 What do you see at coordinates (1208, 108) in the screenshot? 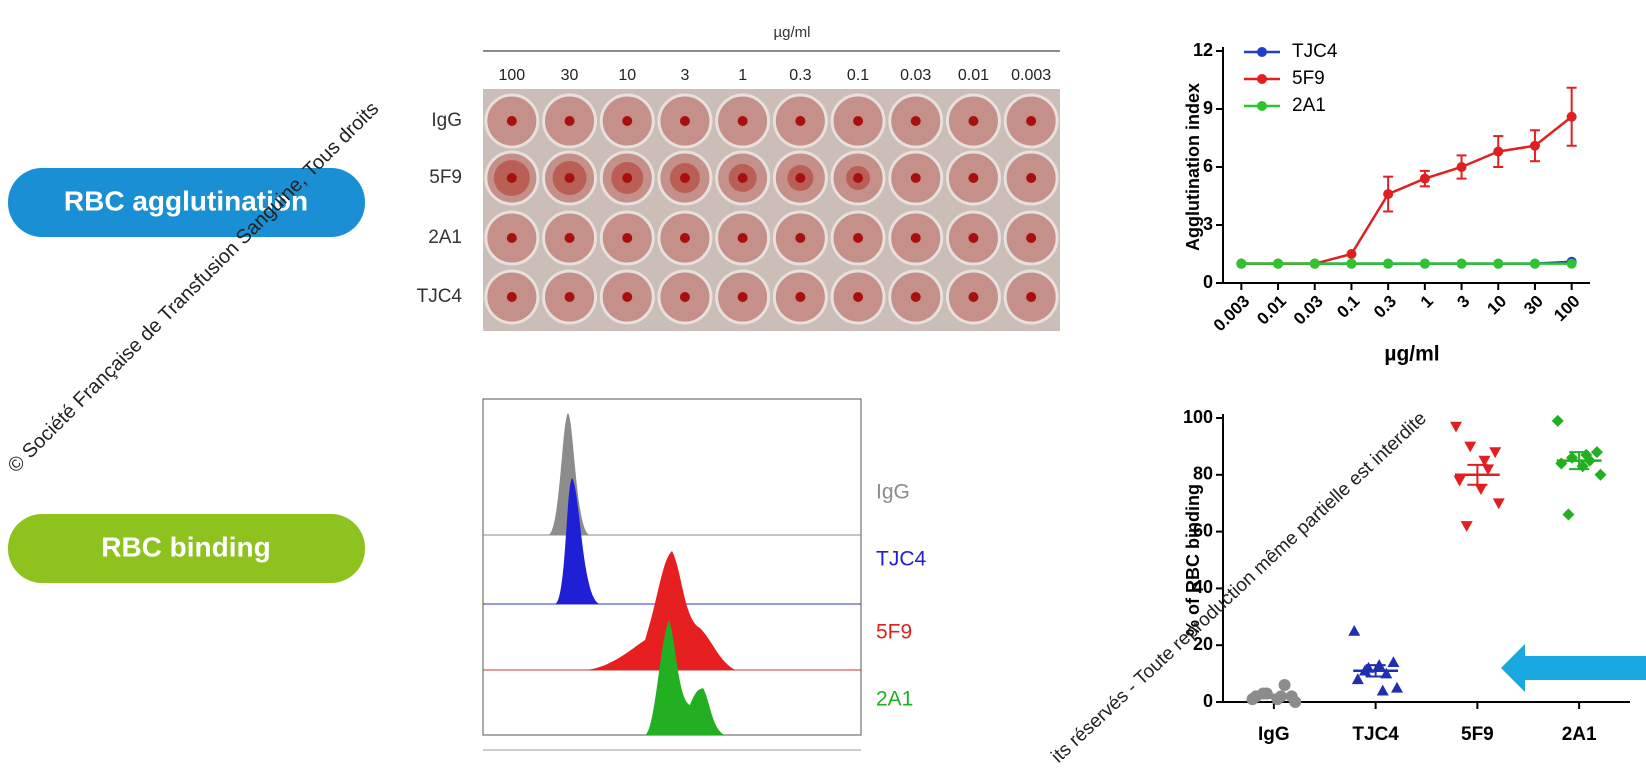
I see `y-tick-label: 9` at bounding box center [1208, 108].